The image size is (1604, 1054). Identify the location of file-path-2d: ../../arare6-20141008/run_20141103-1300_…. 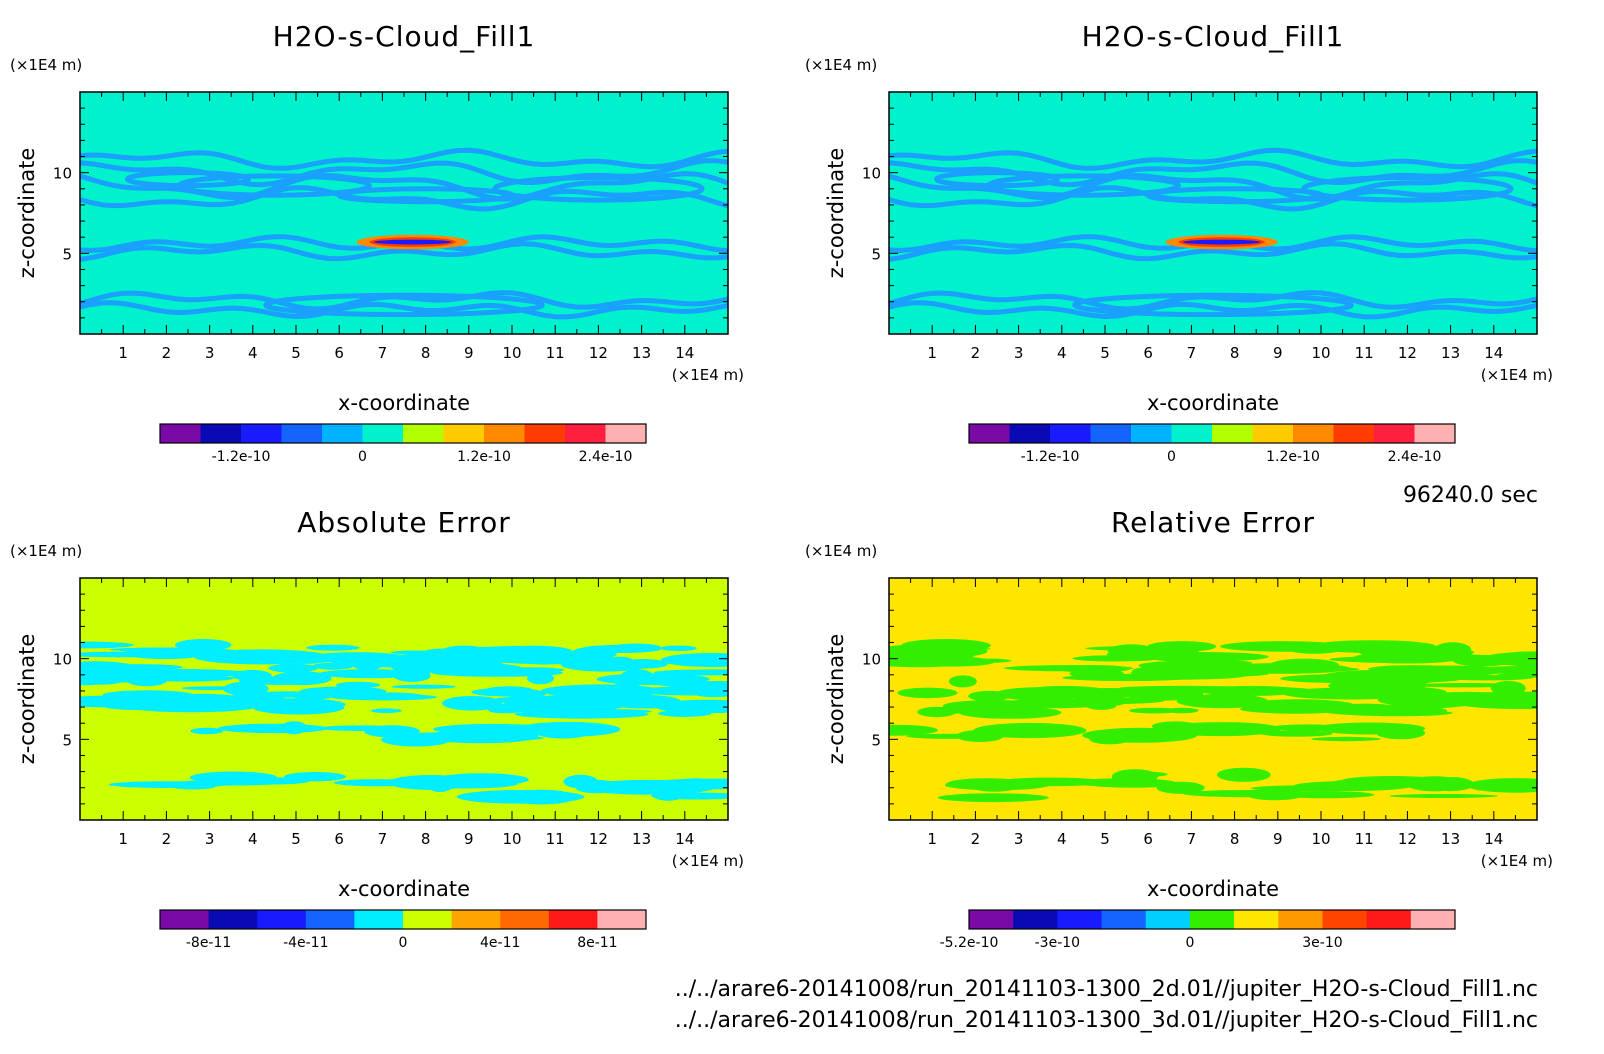
(1106, 989).